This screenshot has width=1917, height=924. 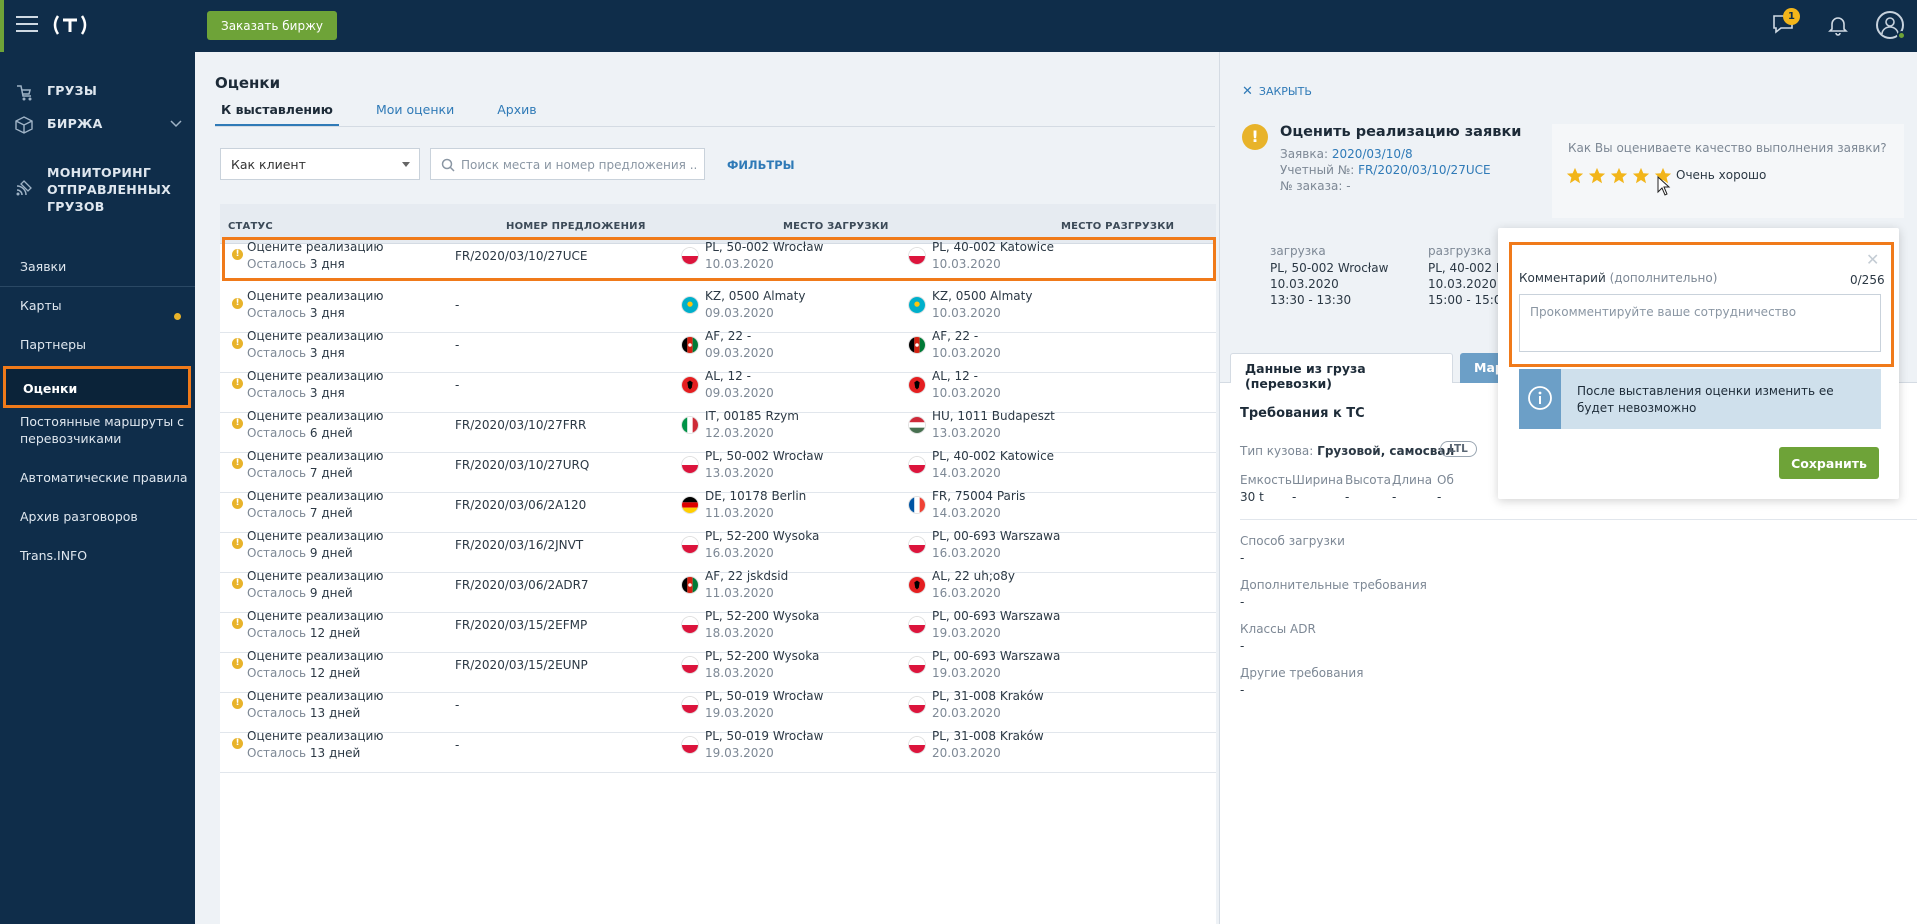 What do you see at coordinates (102, 430) in the screenshot?
I see `sidebar-item-routes: Постоянные маршруты с перевозчиками` at bounding box center [102, 430].